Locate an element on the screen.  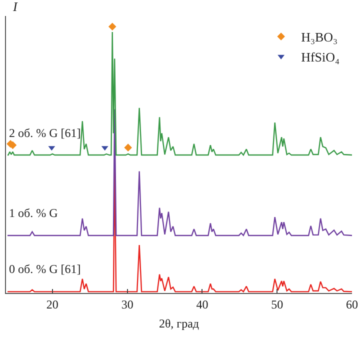
x-tick-label: 30 is located at coordinates (127, 304).